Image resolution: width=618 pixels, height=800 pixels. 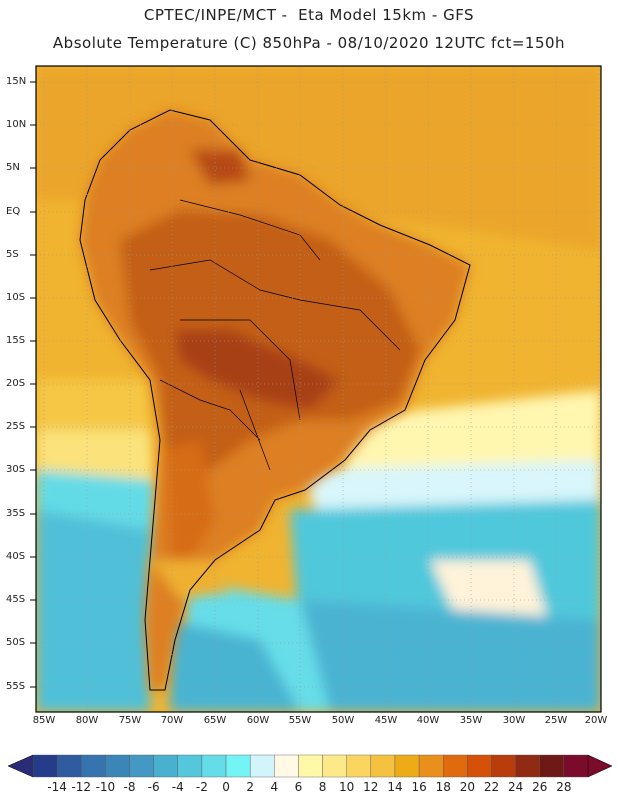 What do you see at coordinates (16, 297) in the screenshot?
I see `lat-label: 10S` at bounding box center [16, 297].